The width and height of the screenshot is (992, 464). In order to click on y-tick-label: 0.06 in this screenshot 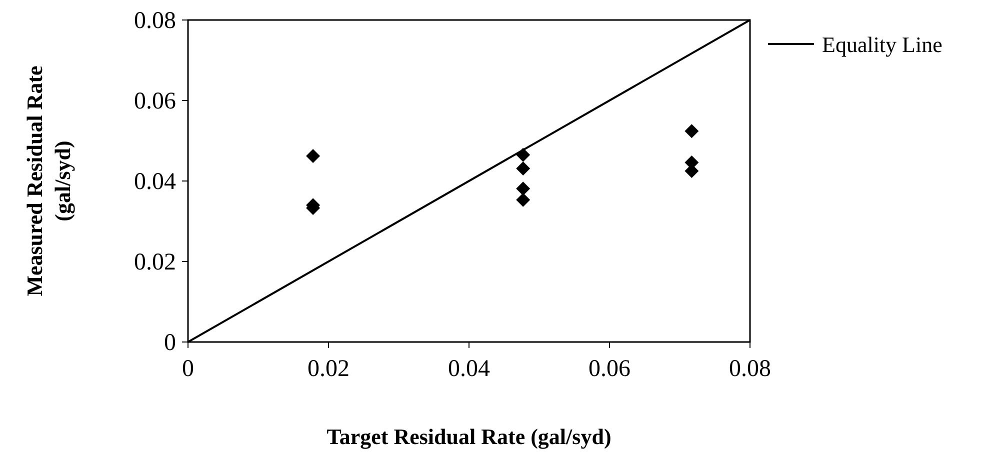, I will do `click(155, 101)`.